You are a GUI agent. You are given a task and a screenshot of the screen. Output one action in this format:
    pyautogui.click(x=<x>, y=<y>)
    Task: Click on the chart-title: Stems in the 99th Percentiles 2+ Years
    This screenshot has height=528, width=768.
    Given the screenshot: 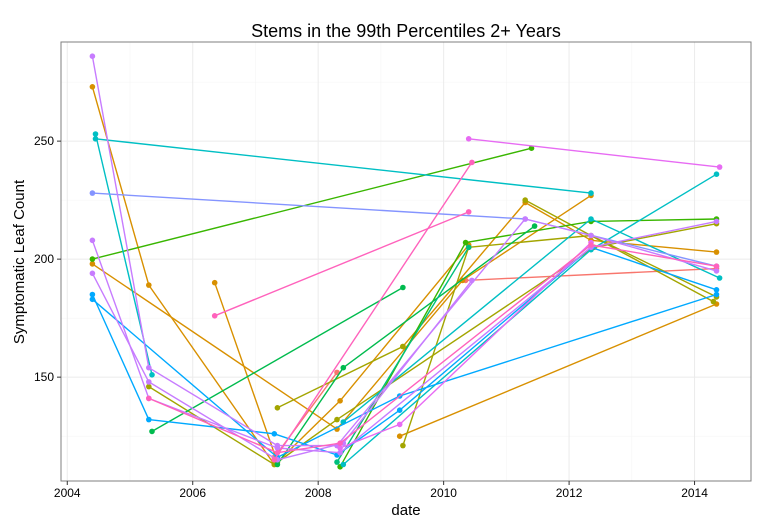 What is the action you would take?
    pyautogui.click(x=406, y=31)
    